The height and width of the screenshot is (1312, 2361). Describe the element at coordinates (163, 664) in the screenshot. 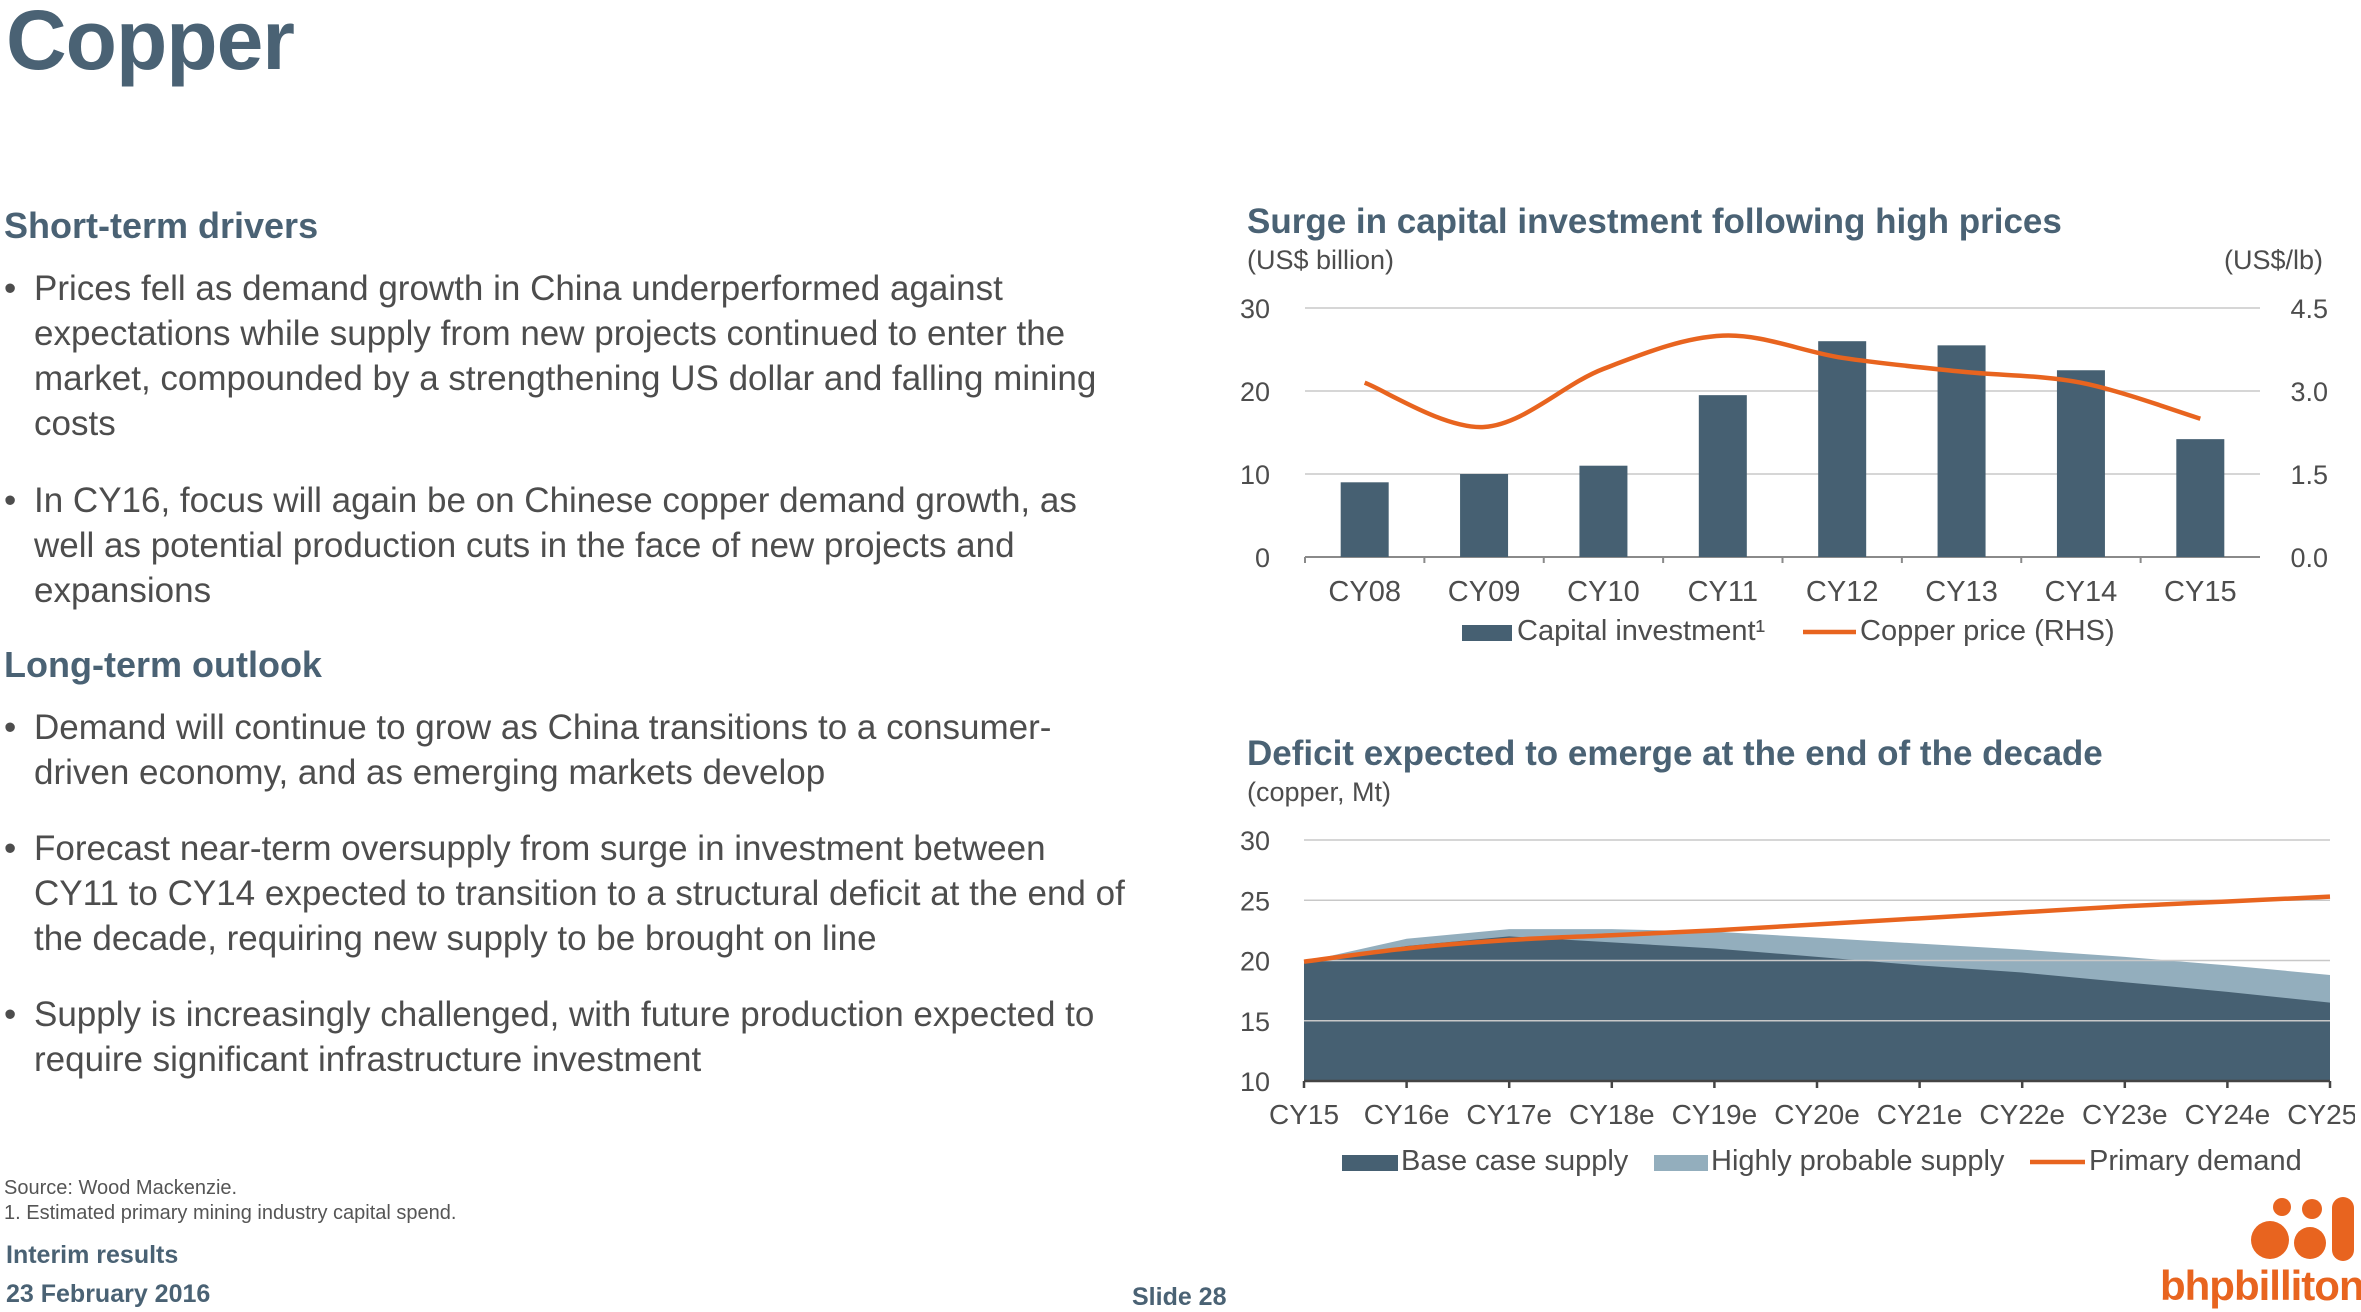

I see `long-term-heading: Long-term outlook` at that location.